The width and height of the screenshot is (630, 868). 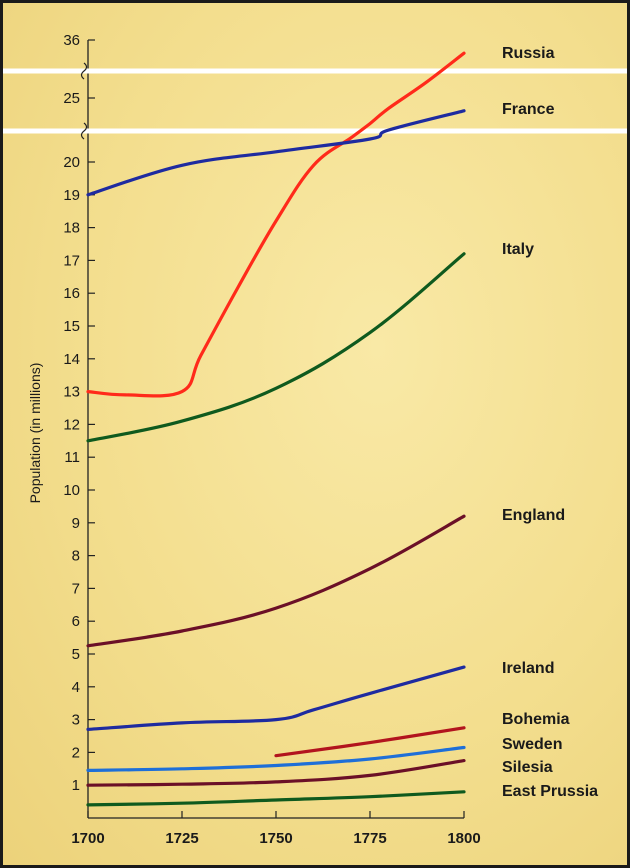 What do you see at coordinates (71, 228) in the screenshot?
I see `y-tick-label: 18` at bounding box center [71, 228].